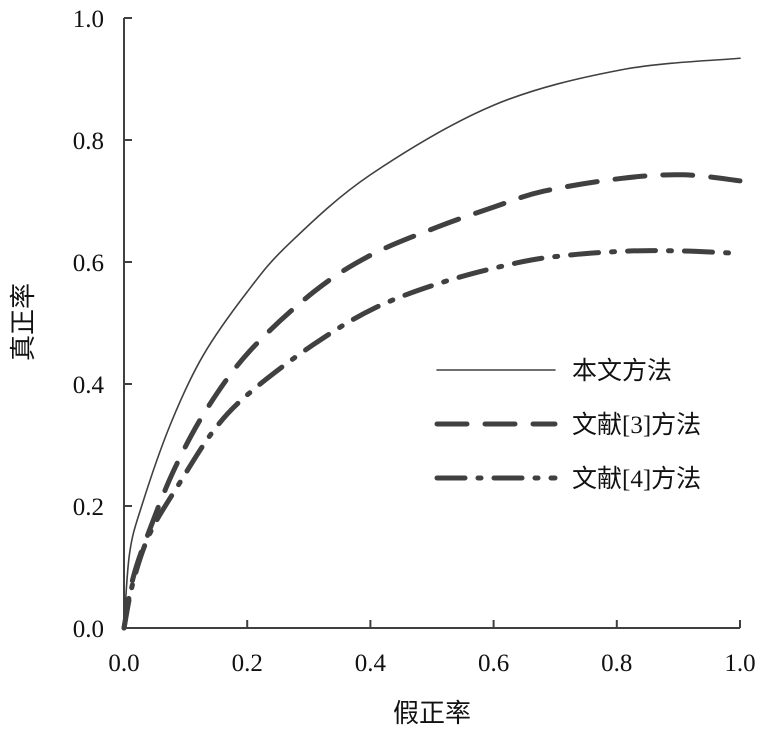  What do you see at coordinates (431, 663) in the screenshot?
I see `x-tick-labels: 0.0 0.2 0.4 0.6 0.8 1.0` at bounding box center [431, 663].